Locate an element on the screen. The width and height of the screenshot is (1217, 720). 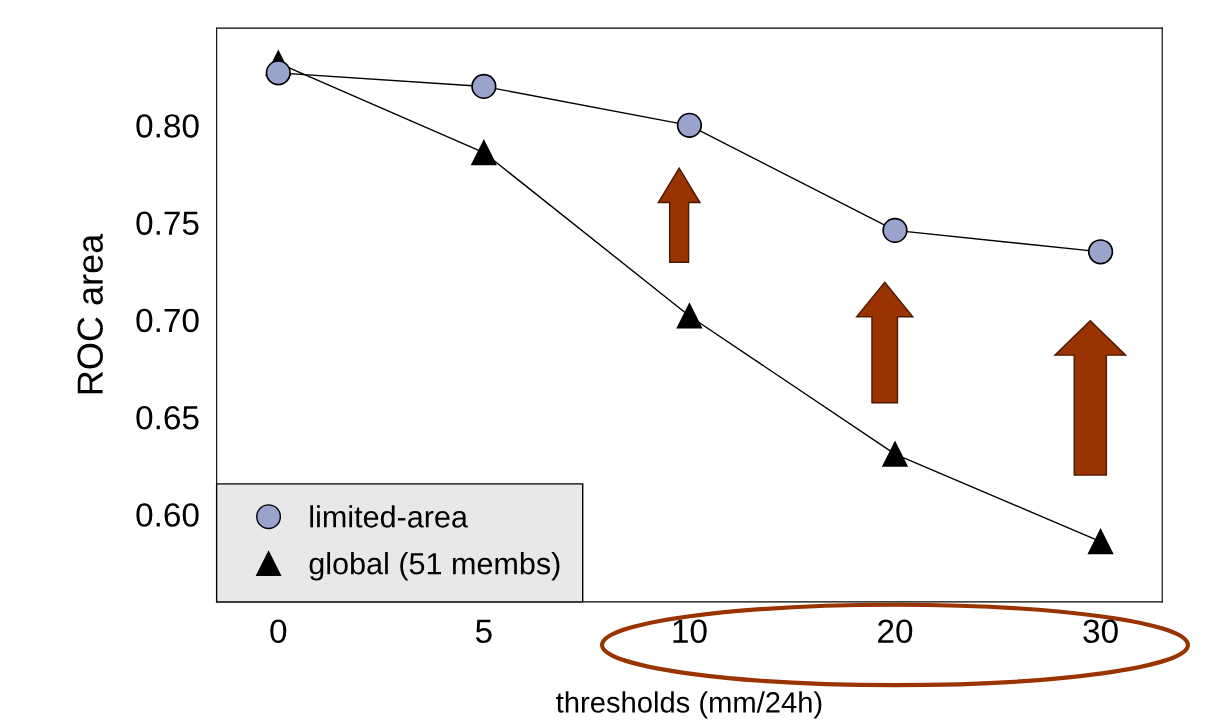
x-tick-label: 20 is located at coordinates (895, 631).